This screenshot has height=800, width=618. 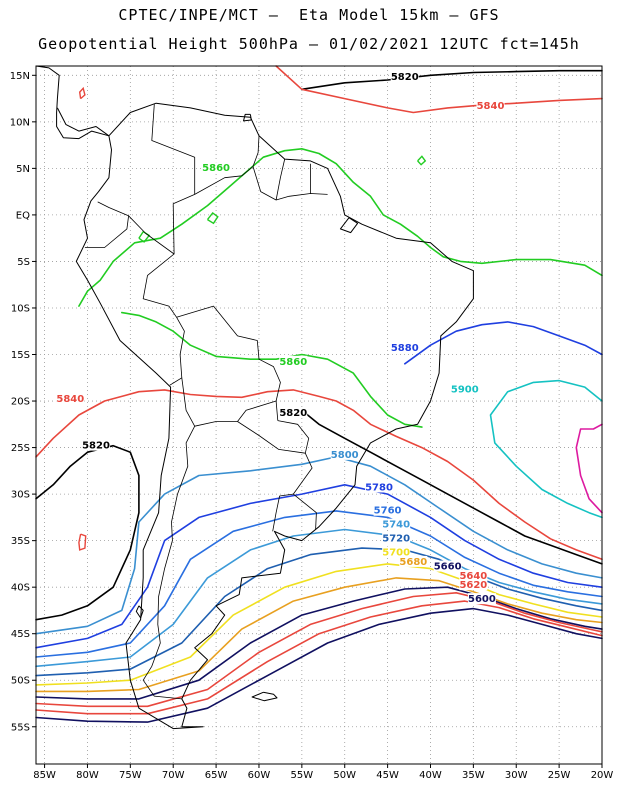 I want to click on lon-tick-label: 20W, so click(x=602, y=775).